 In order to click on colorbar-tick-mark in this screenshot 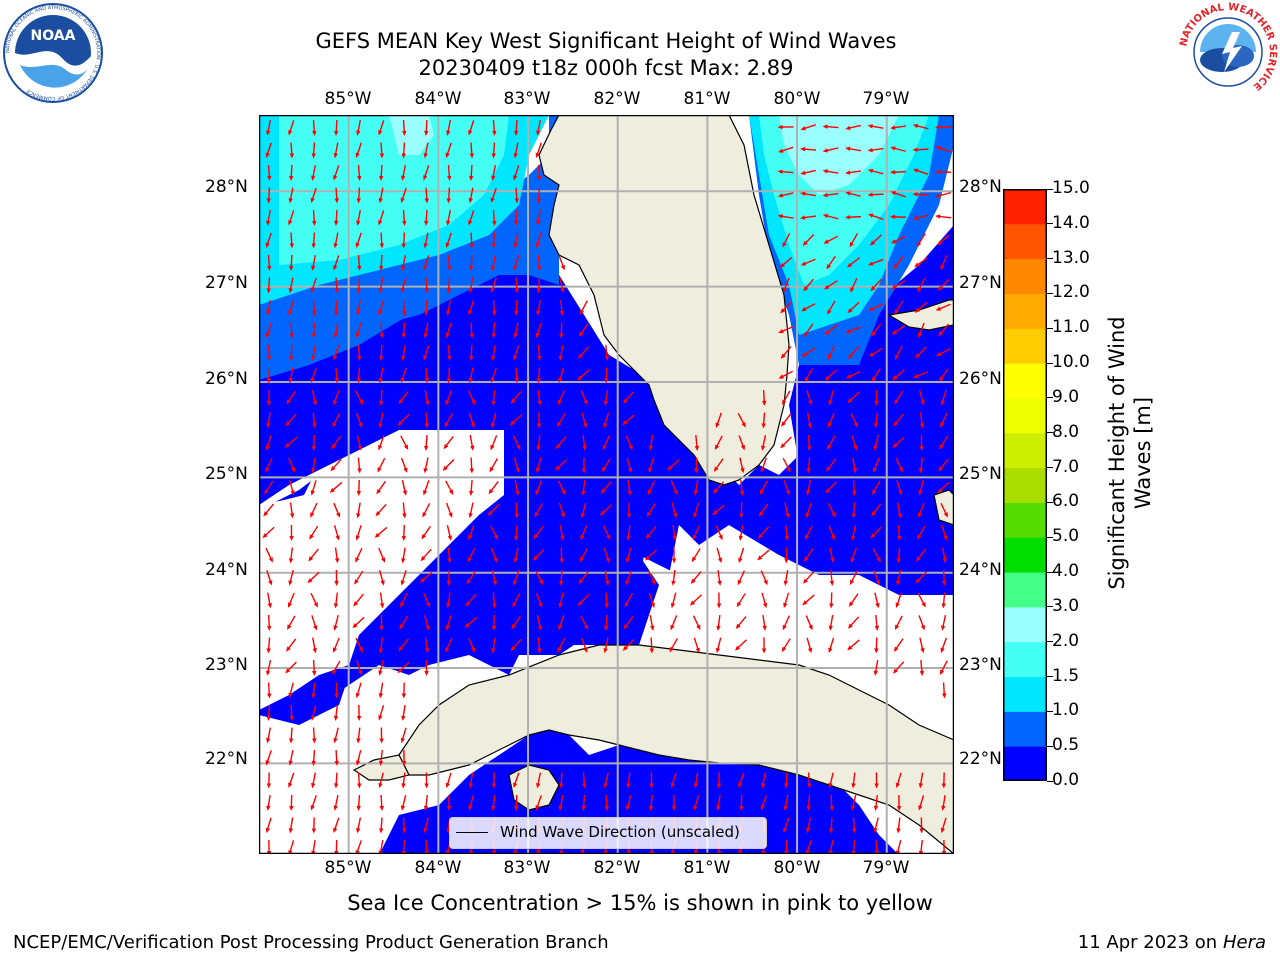, I will do `click(1050, 259)`.